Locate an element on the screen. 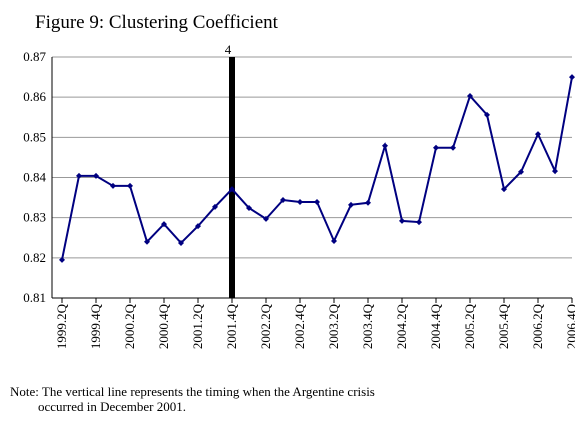  x-tick-label: 2006.4Q is located at coordinates (569, 326).